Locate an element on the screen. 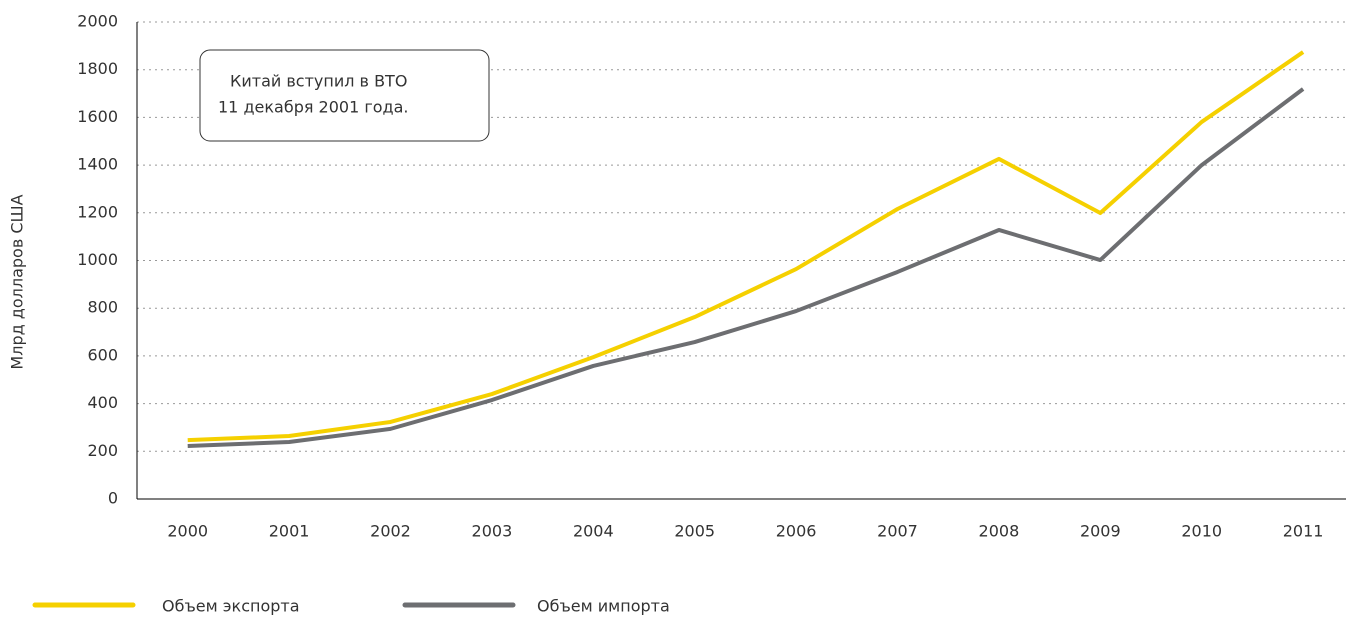 This screenshot has height=618, width=1346. x-tick-label: 2010 is located at coordinates (1201, 531).